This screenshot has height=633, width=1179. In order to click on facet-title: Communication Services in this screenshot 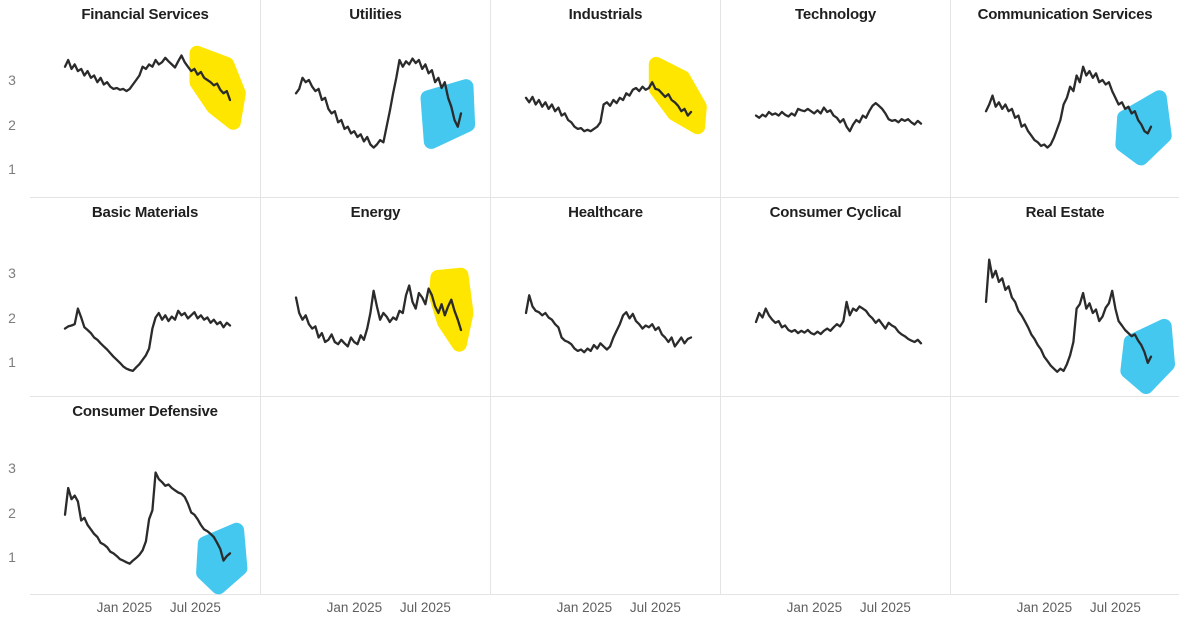, I will do `click(1065, 14)`.